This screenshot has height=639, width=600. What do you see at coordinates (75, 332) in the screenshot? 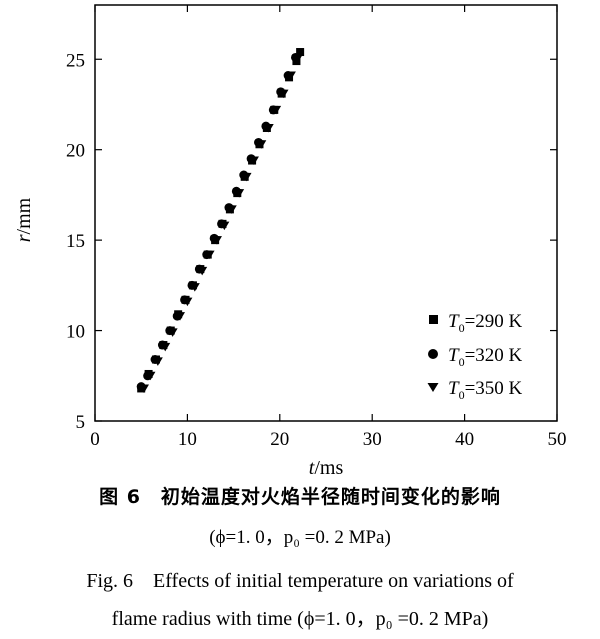
I see `y-tick-label-10: 10` at bounding box center [75, 332].